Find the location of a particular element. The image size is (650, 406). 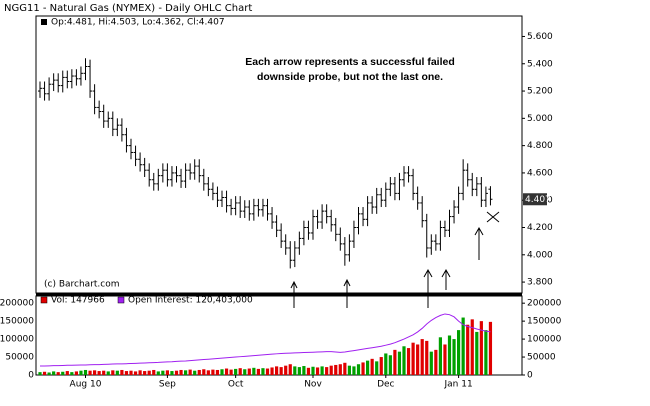

y-tick-label: 4.200 is located at coordinates (540, 228).